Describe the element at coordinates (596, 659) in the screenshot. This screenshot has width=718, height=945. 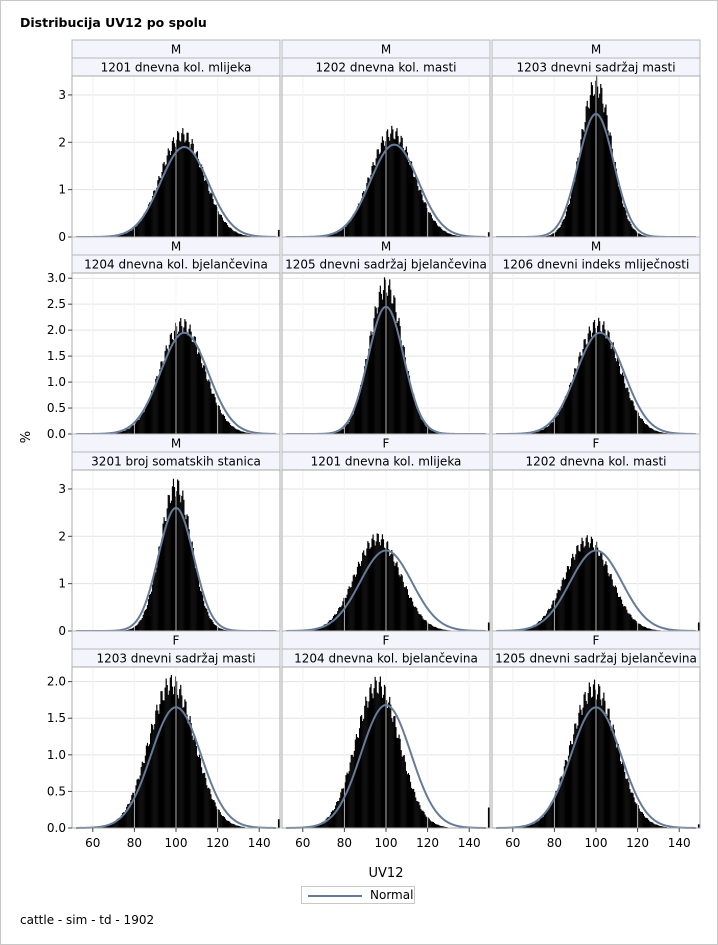
I see `panel-variable-label: 1205 dnevni sadržaj bjelančevina` at that location.